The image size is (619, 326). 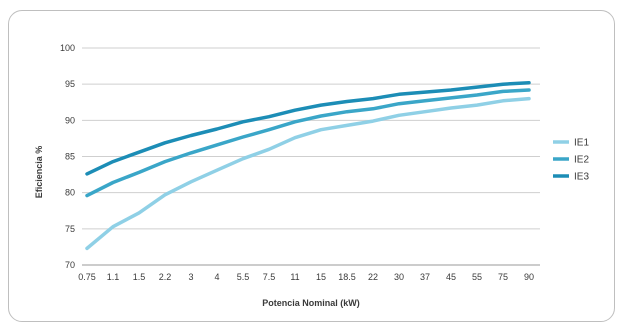 What do you see at coordinates (39, 172) in the screenshot?
I see `y-axis-title: Eficiencia %` at bounding box center [39, 172].